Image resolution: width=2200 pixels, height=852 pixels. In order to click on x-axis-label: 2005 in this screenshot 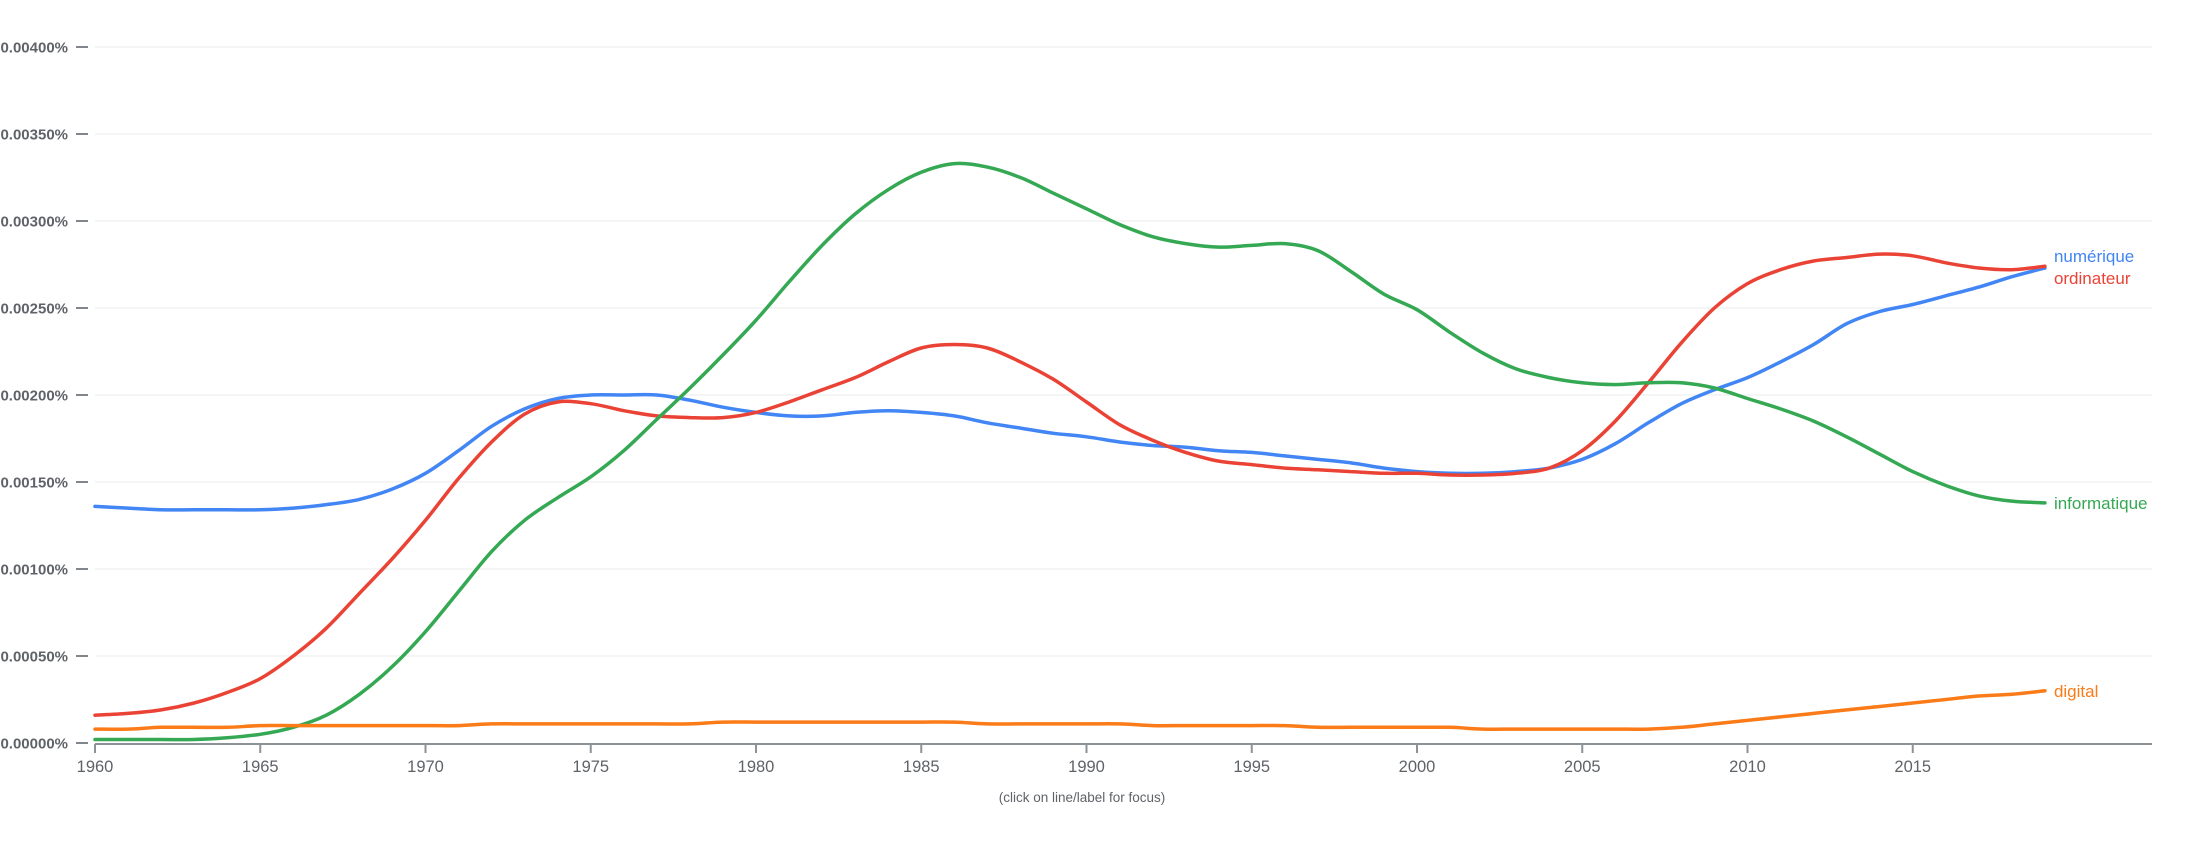, I will do `click(1582, 767)`.